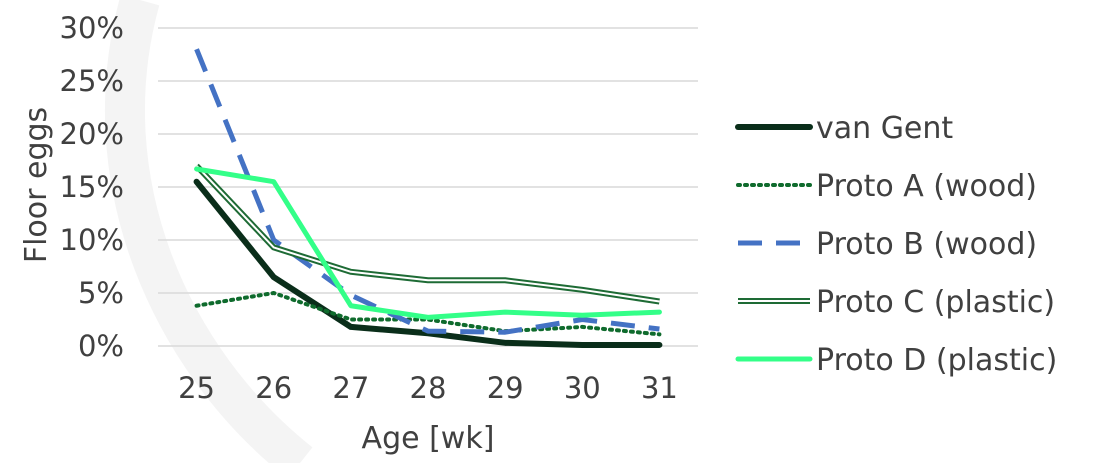  I want to click on legend-label: Proto C (plastic), so click(935, 302).